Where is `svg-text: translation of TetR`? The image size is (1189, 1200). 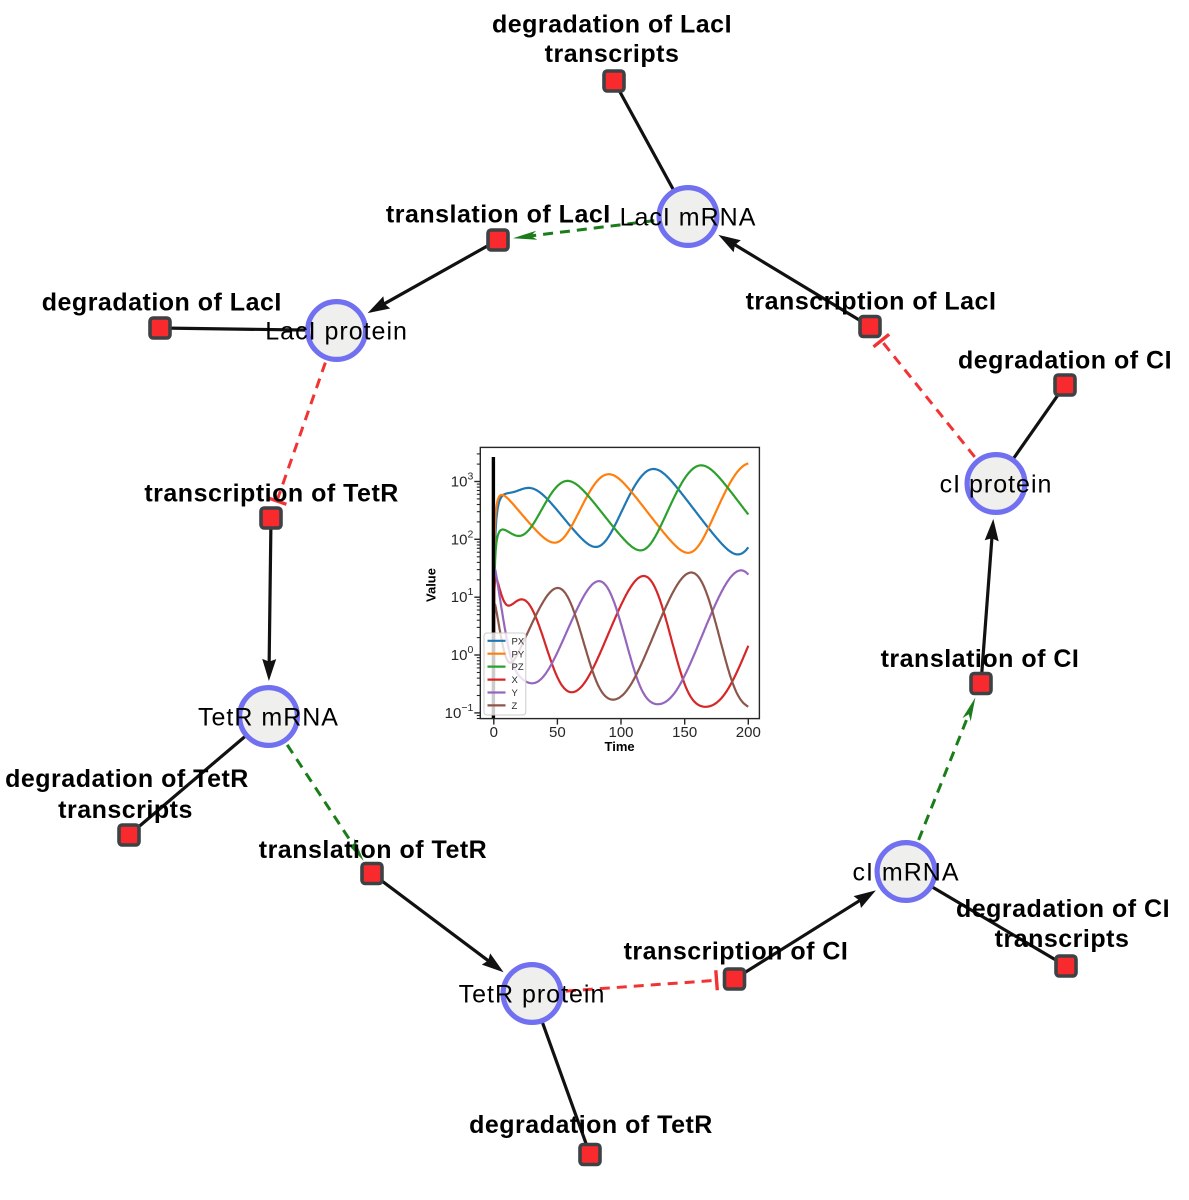
svg-text: translation of TetR is located at coordinates (373, 850).